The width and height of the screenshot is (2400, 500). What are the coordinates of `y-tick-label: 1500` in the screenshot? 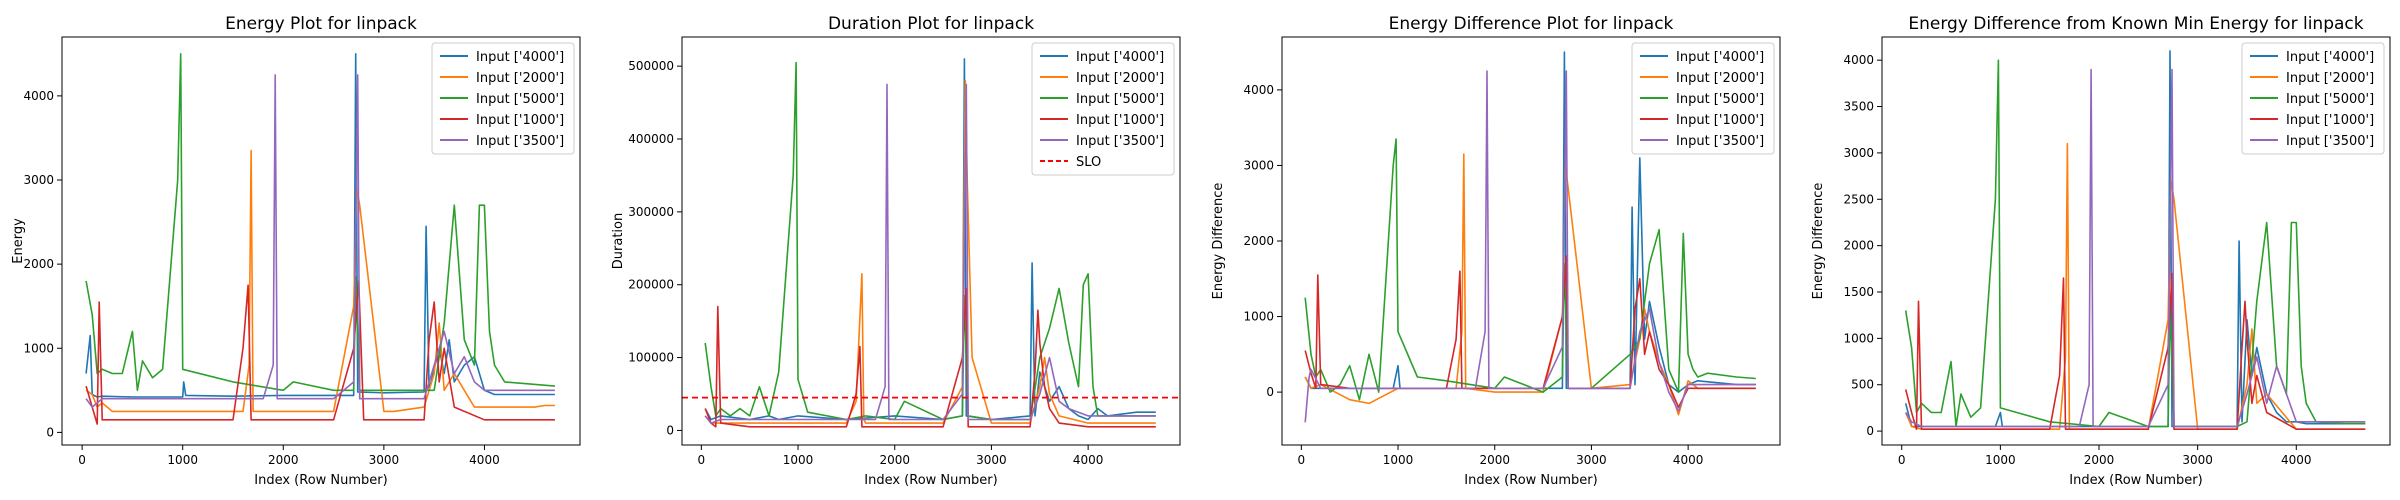 It's located at (1858, 292).